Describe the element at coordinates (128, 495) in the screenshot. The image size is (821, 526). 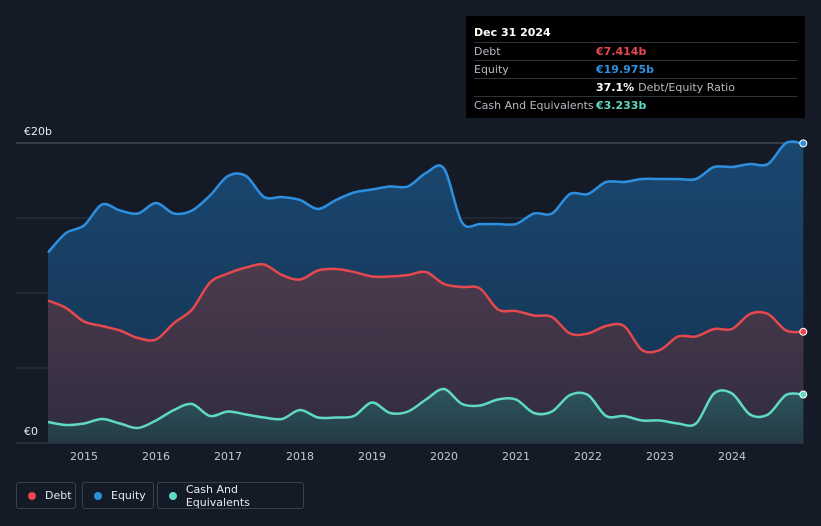
I see `legend-label: Equity` at that location.